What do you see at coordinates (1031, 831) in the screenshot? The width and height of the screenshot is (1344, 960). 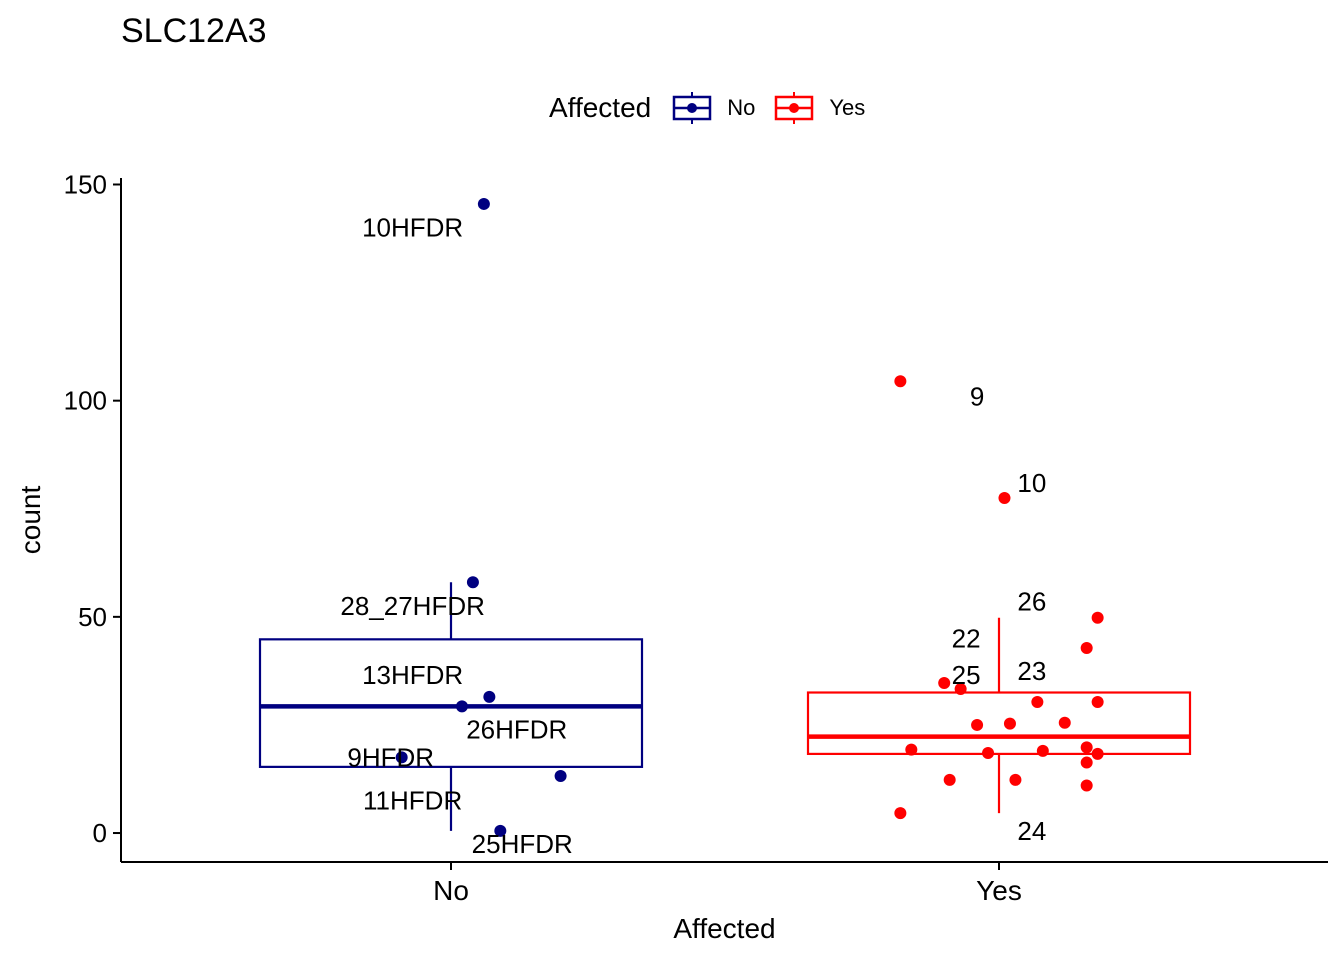 I see `point-label: 24` at bounding box center [1031, 831].